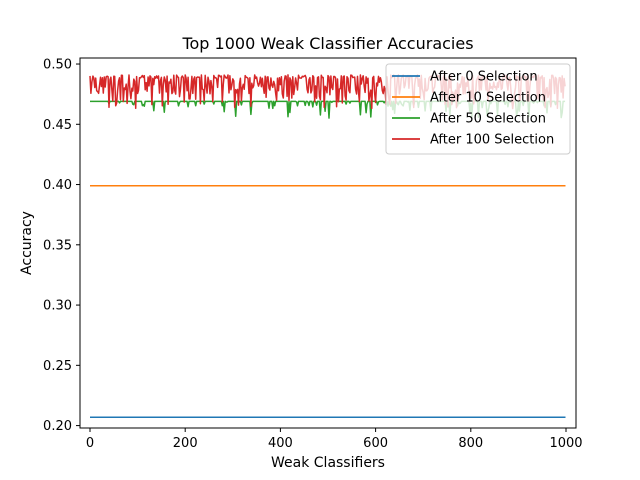  I want to click on legend-box, so click(478, 109).